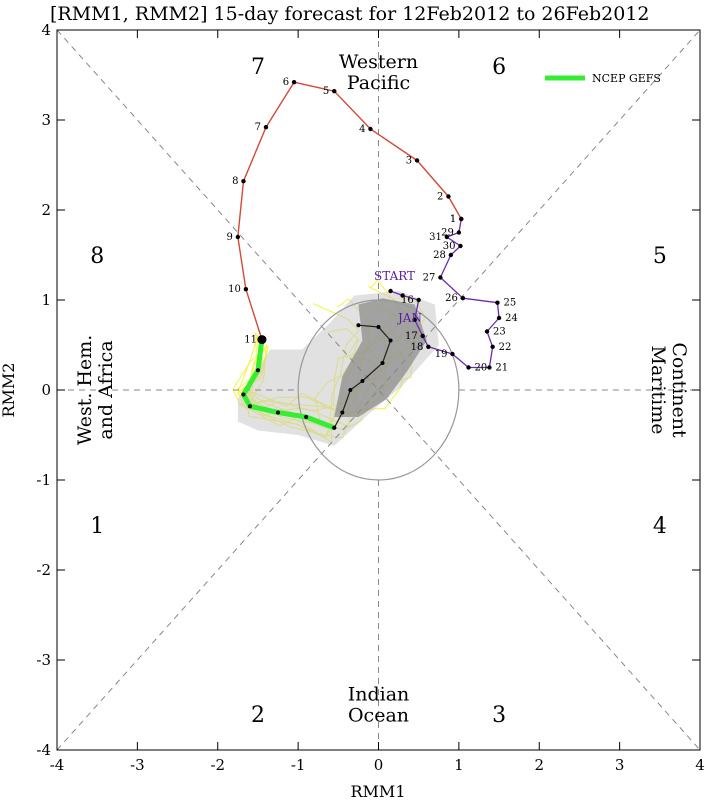 The width and height of the screenshot is (705, 800). Describe the element at coordinates (511, 318) in the screenshot. I see `observed-day-label: 24` at that location.